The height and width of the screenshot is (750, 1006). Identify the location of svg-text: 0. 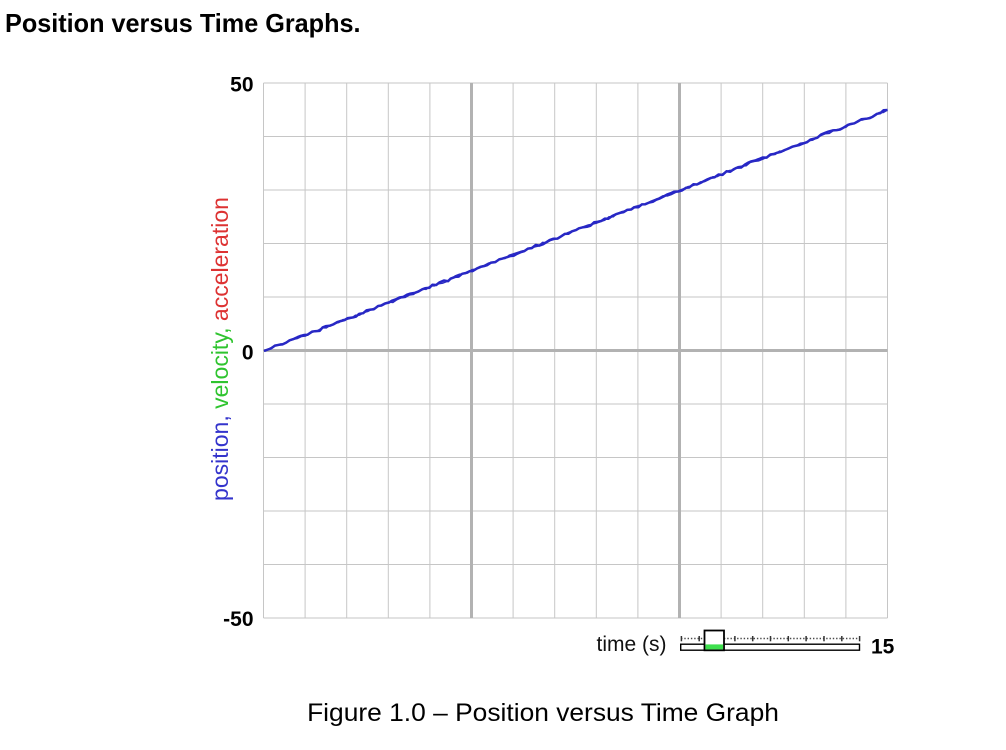
(248, 353).